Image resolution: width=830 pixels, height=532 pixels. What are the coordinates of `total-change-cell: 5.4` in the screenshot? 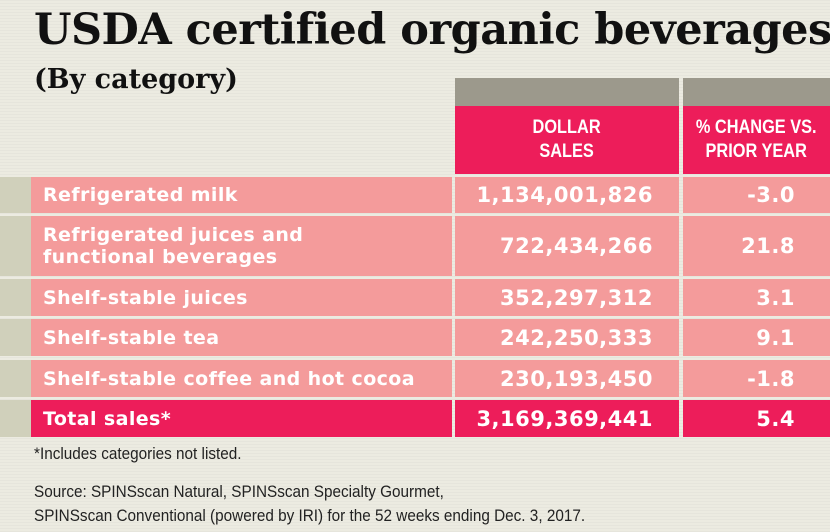 It's located at (756, 418).